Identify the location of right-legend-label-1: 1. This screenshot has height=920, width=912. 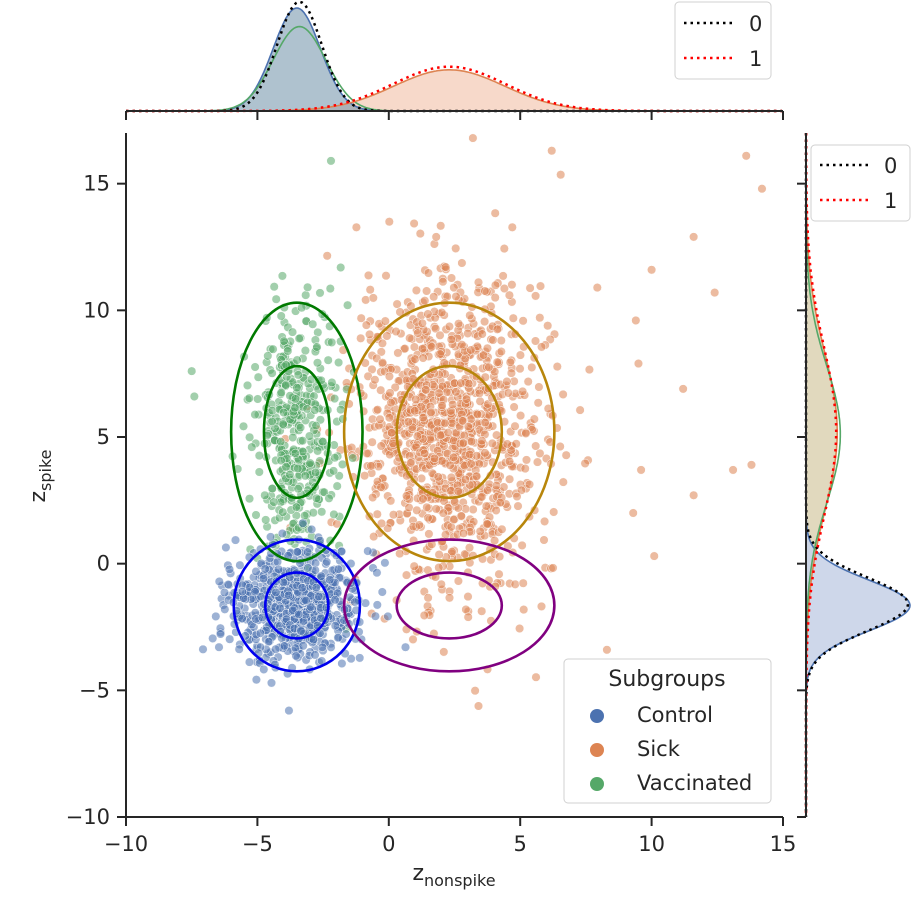
(890, 201).